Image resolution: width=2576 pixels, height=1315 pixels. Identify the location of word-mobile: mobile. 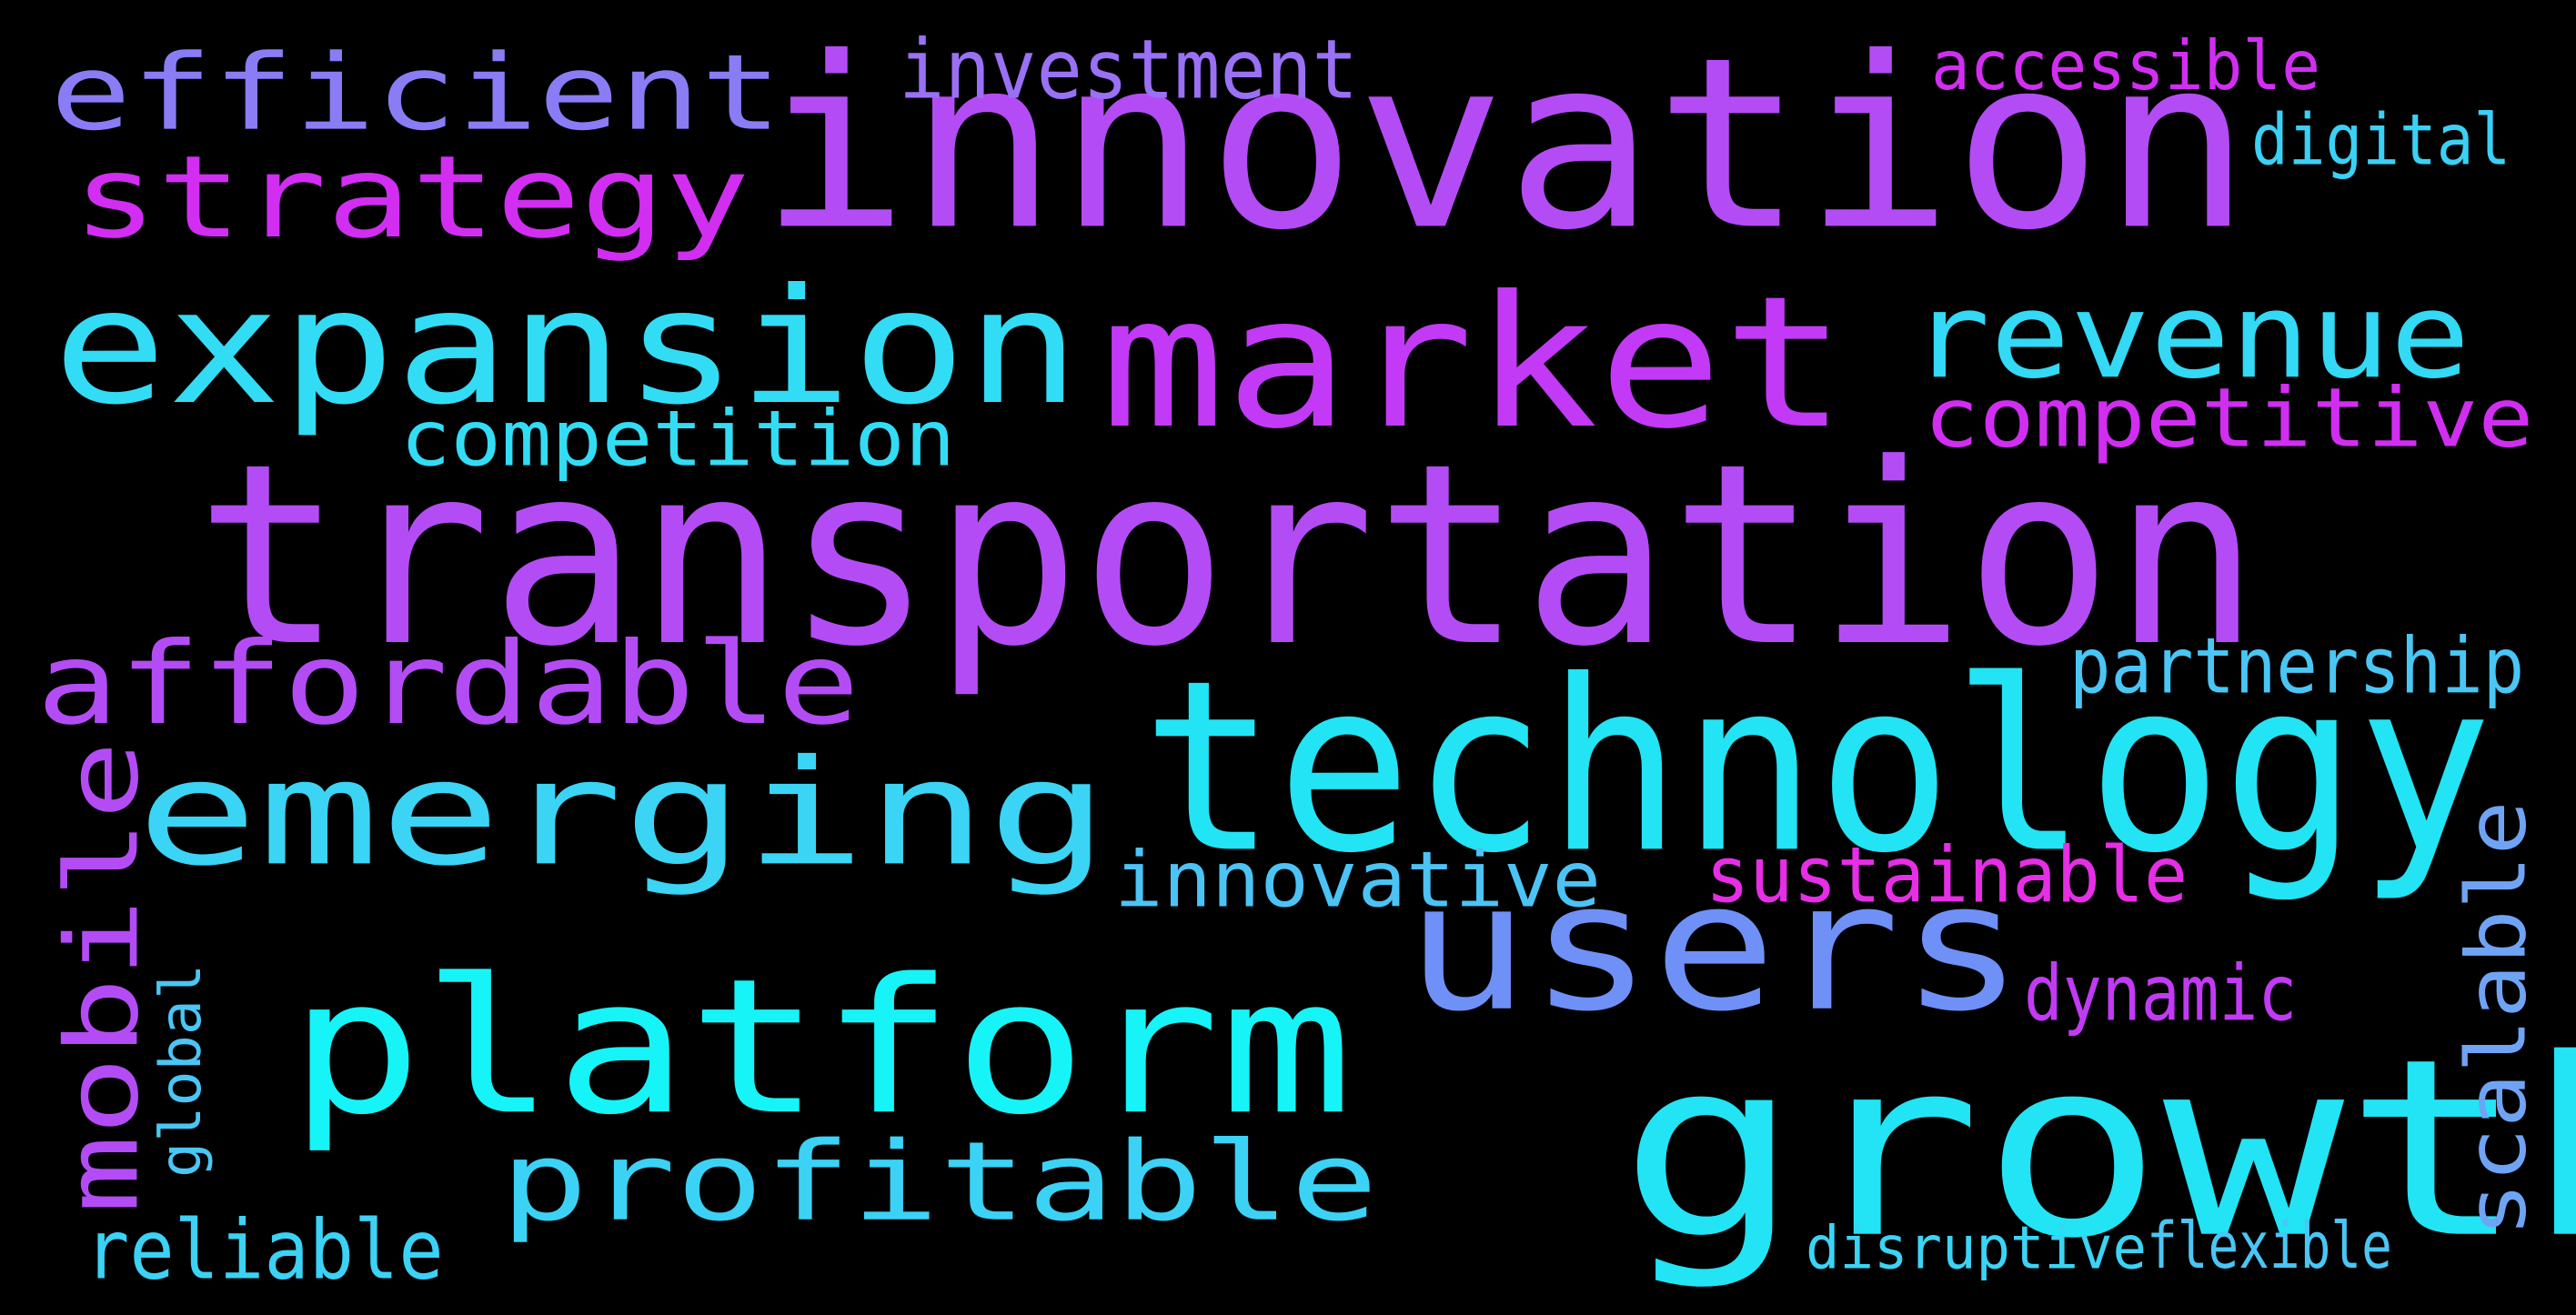
(102, 977).